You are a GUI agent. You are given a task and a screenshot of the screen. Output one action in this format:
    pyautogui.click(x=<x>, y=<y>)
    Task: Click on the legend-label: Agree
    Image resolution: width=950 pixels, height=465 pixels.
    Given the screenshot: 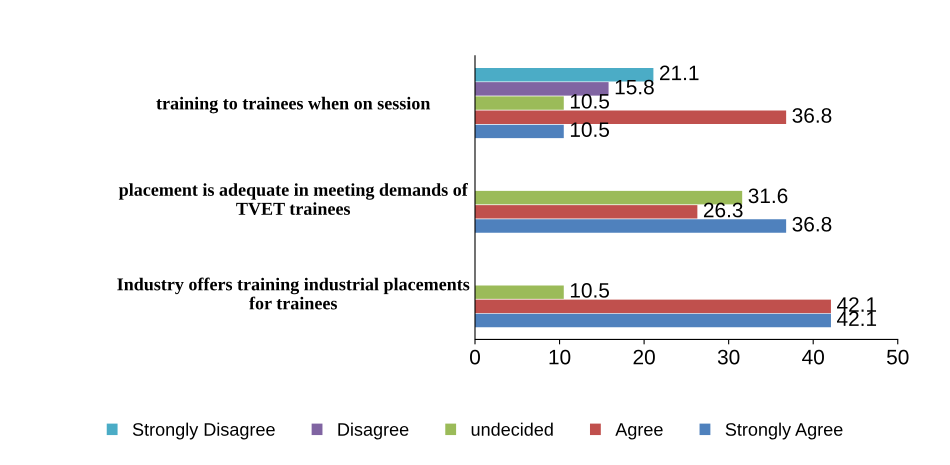 What is the action you would take?
    pyautogui.click(x=639, y=431)
    